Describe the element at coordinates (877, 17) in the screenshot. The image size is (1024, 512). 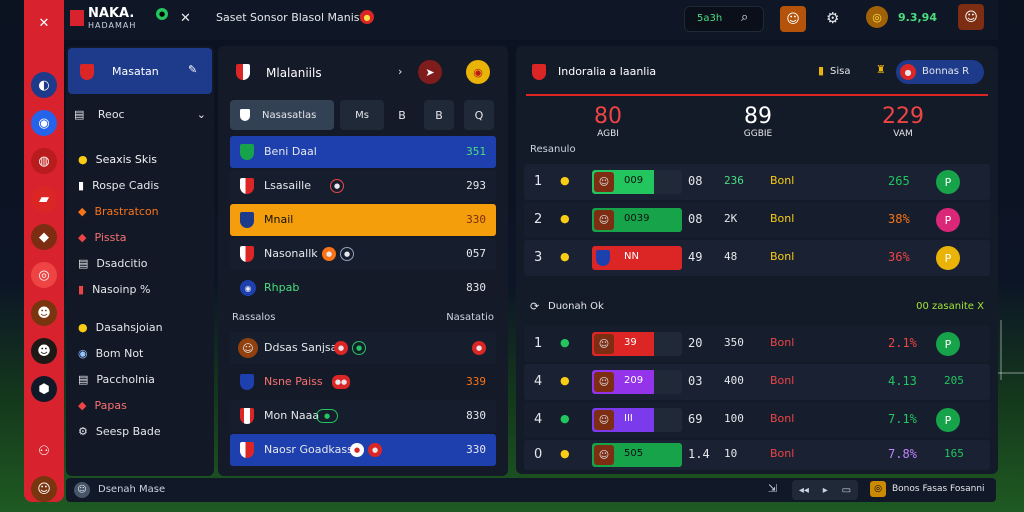
I see `coin-icon: ◎` at that location.